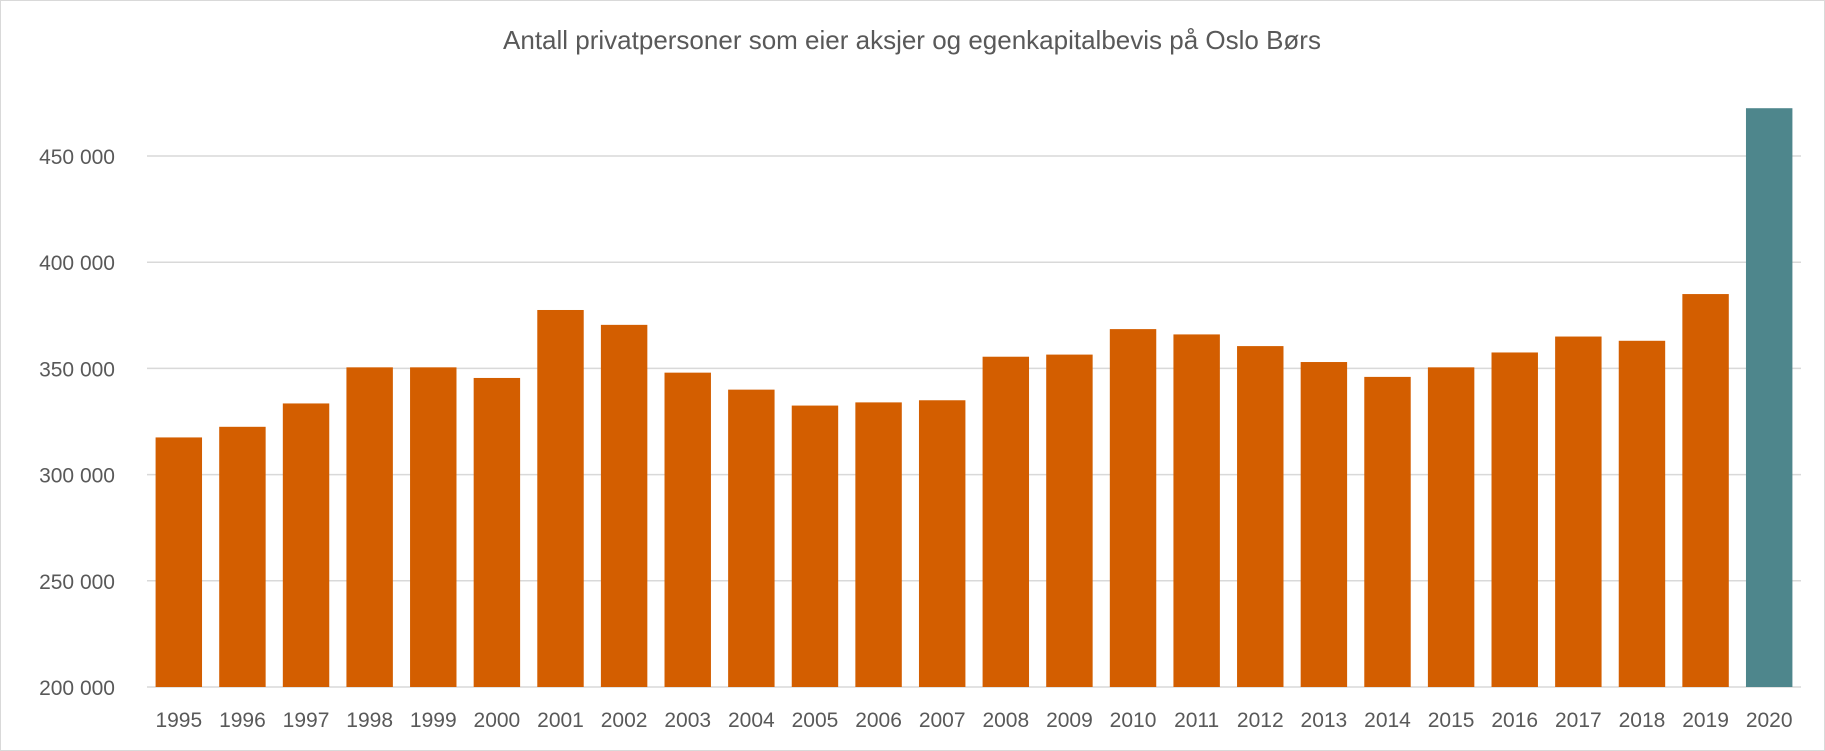  I want to click on x-tick-label-2010: 2010, so click(1133, 720).